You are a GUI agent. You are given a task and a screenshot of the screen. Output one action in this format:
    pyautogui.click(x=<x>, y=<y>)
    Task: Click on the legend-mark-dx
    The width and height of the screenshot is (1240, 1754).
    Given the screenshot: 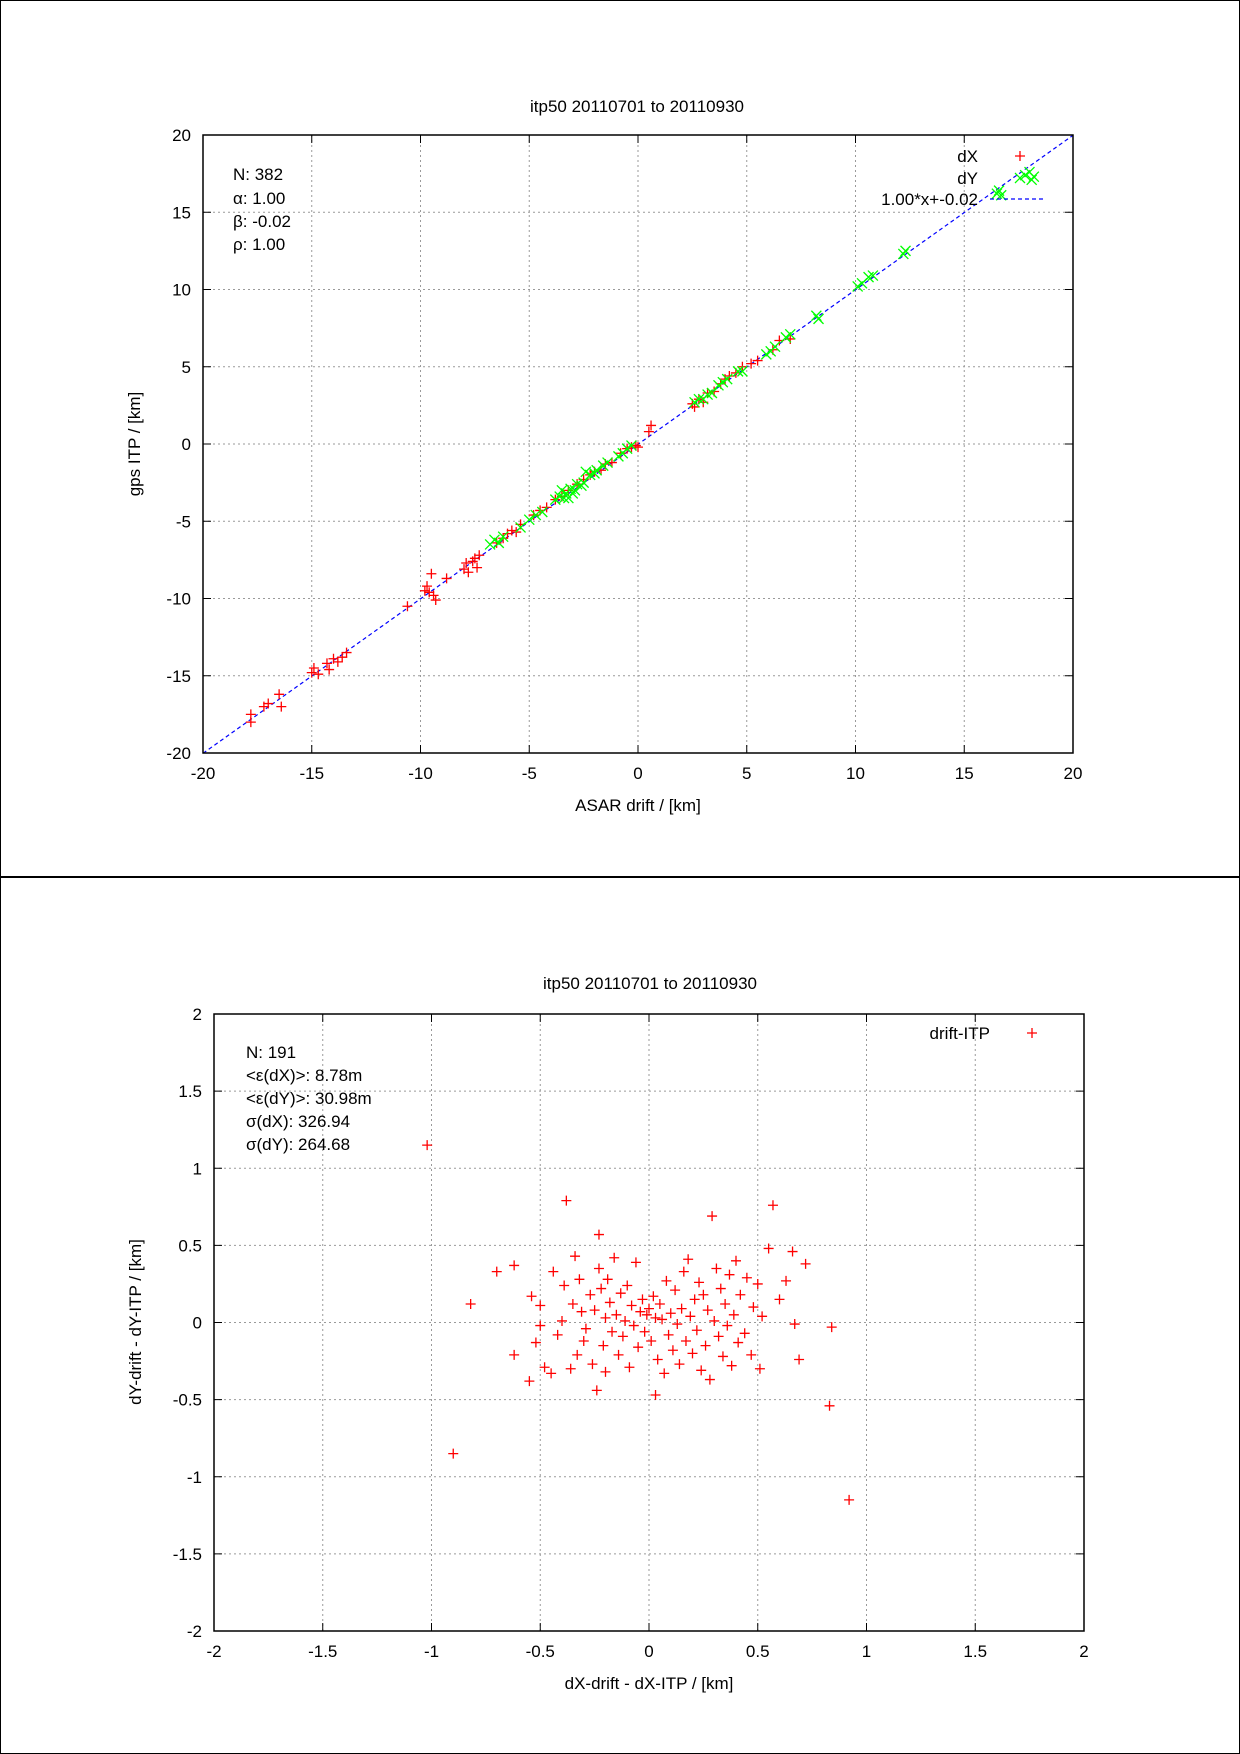 What is the action you would take?
    pyautogui.click(x=1020, y=156)
    